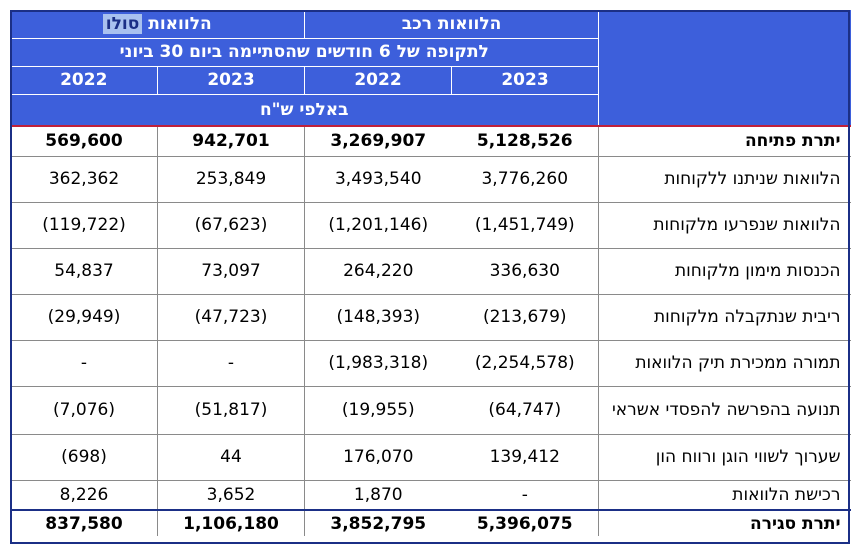 The image size is (860, 554). Describe the element at coordinates (122, 23) in the screenshot. I see `group-header-solo-highlight: סולו` at that location.